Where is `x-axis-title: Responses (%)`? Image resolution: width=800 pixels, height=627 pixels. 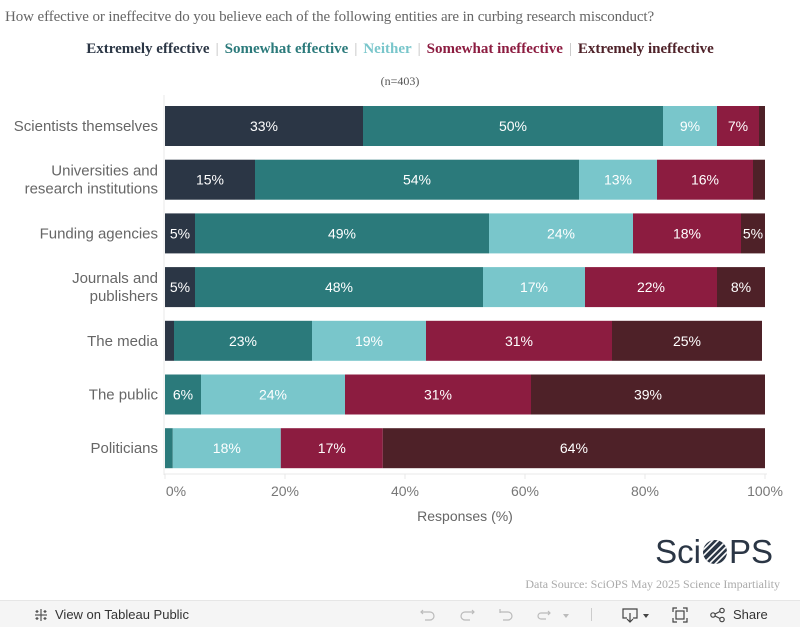 x-axis-title: Responses (%) is located at coordinates (465, 516).